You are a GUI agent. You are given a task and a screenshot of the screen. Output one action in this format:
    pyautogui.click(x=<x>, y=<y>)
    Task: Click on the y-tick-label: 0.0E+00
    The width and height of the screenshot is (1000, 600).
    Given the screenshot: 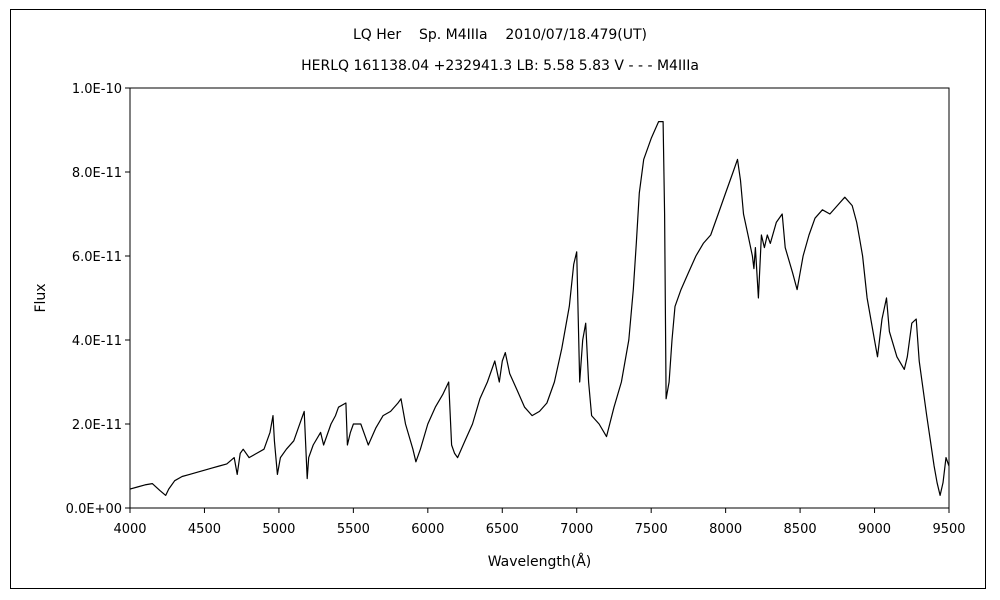 What is the action you would take?
    pyautogui.click(x=94, y=509)
    